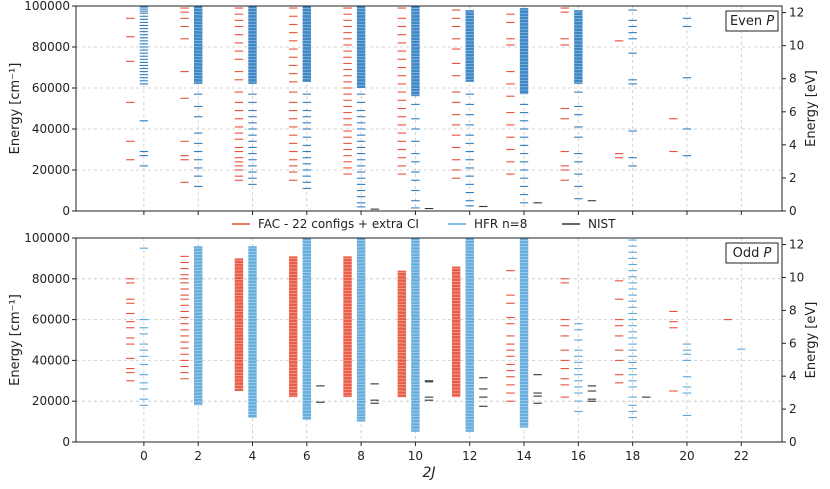  What do you see at coordinates (686, 456) in the screenshot?
I see `x-tick-label: 20` at bounding box center [686, 456].